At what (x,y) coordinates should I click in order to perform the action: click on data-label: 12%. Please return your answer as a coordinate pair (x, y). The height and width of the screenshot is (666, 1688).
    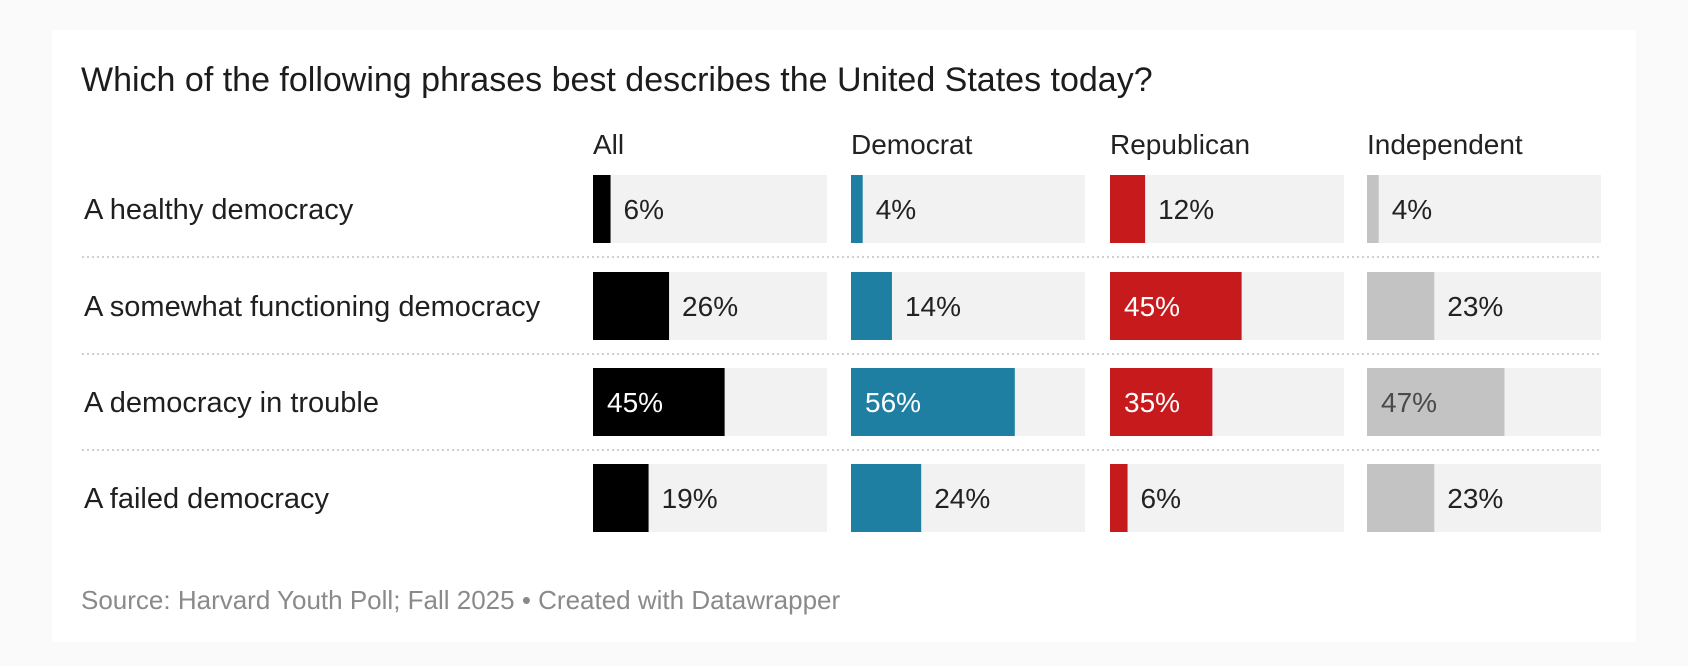
    Looking at the image, I should click on (1186, 209).